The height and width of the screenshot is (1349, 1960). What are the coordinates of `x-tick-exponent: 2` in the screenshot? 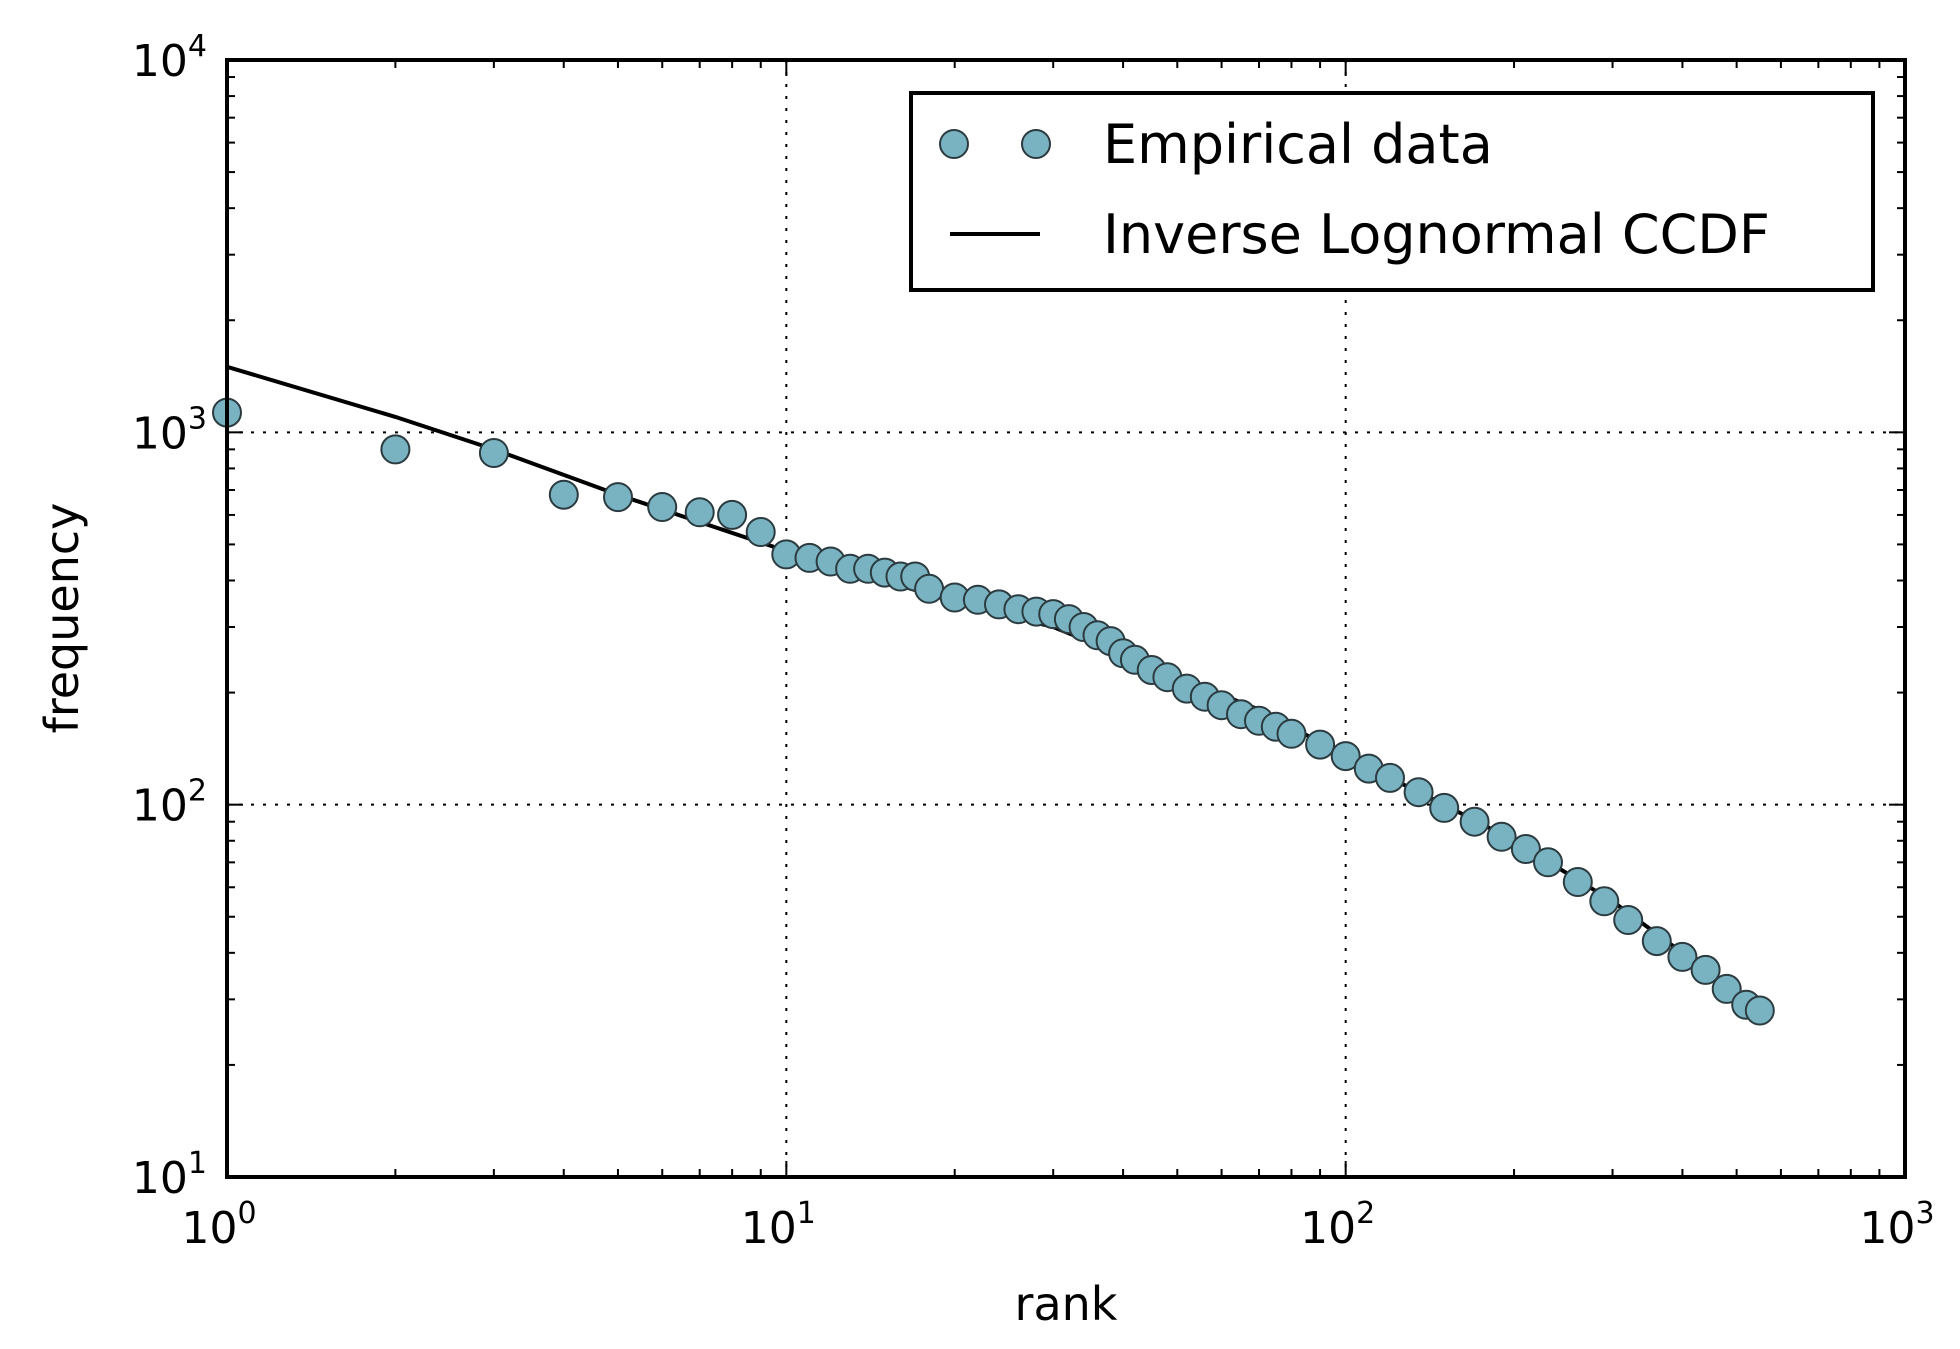 It's located at (1365, 1213).